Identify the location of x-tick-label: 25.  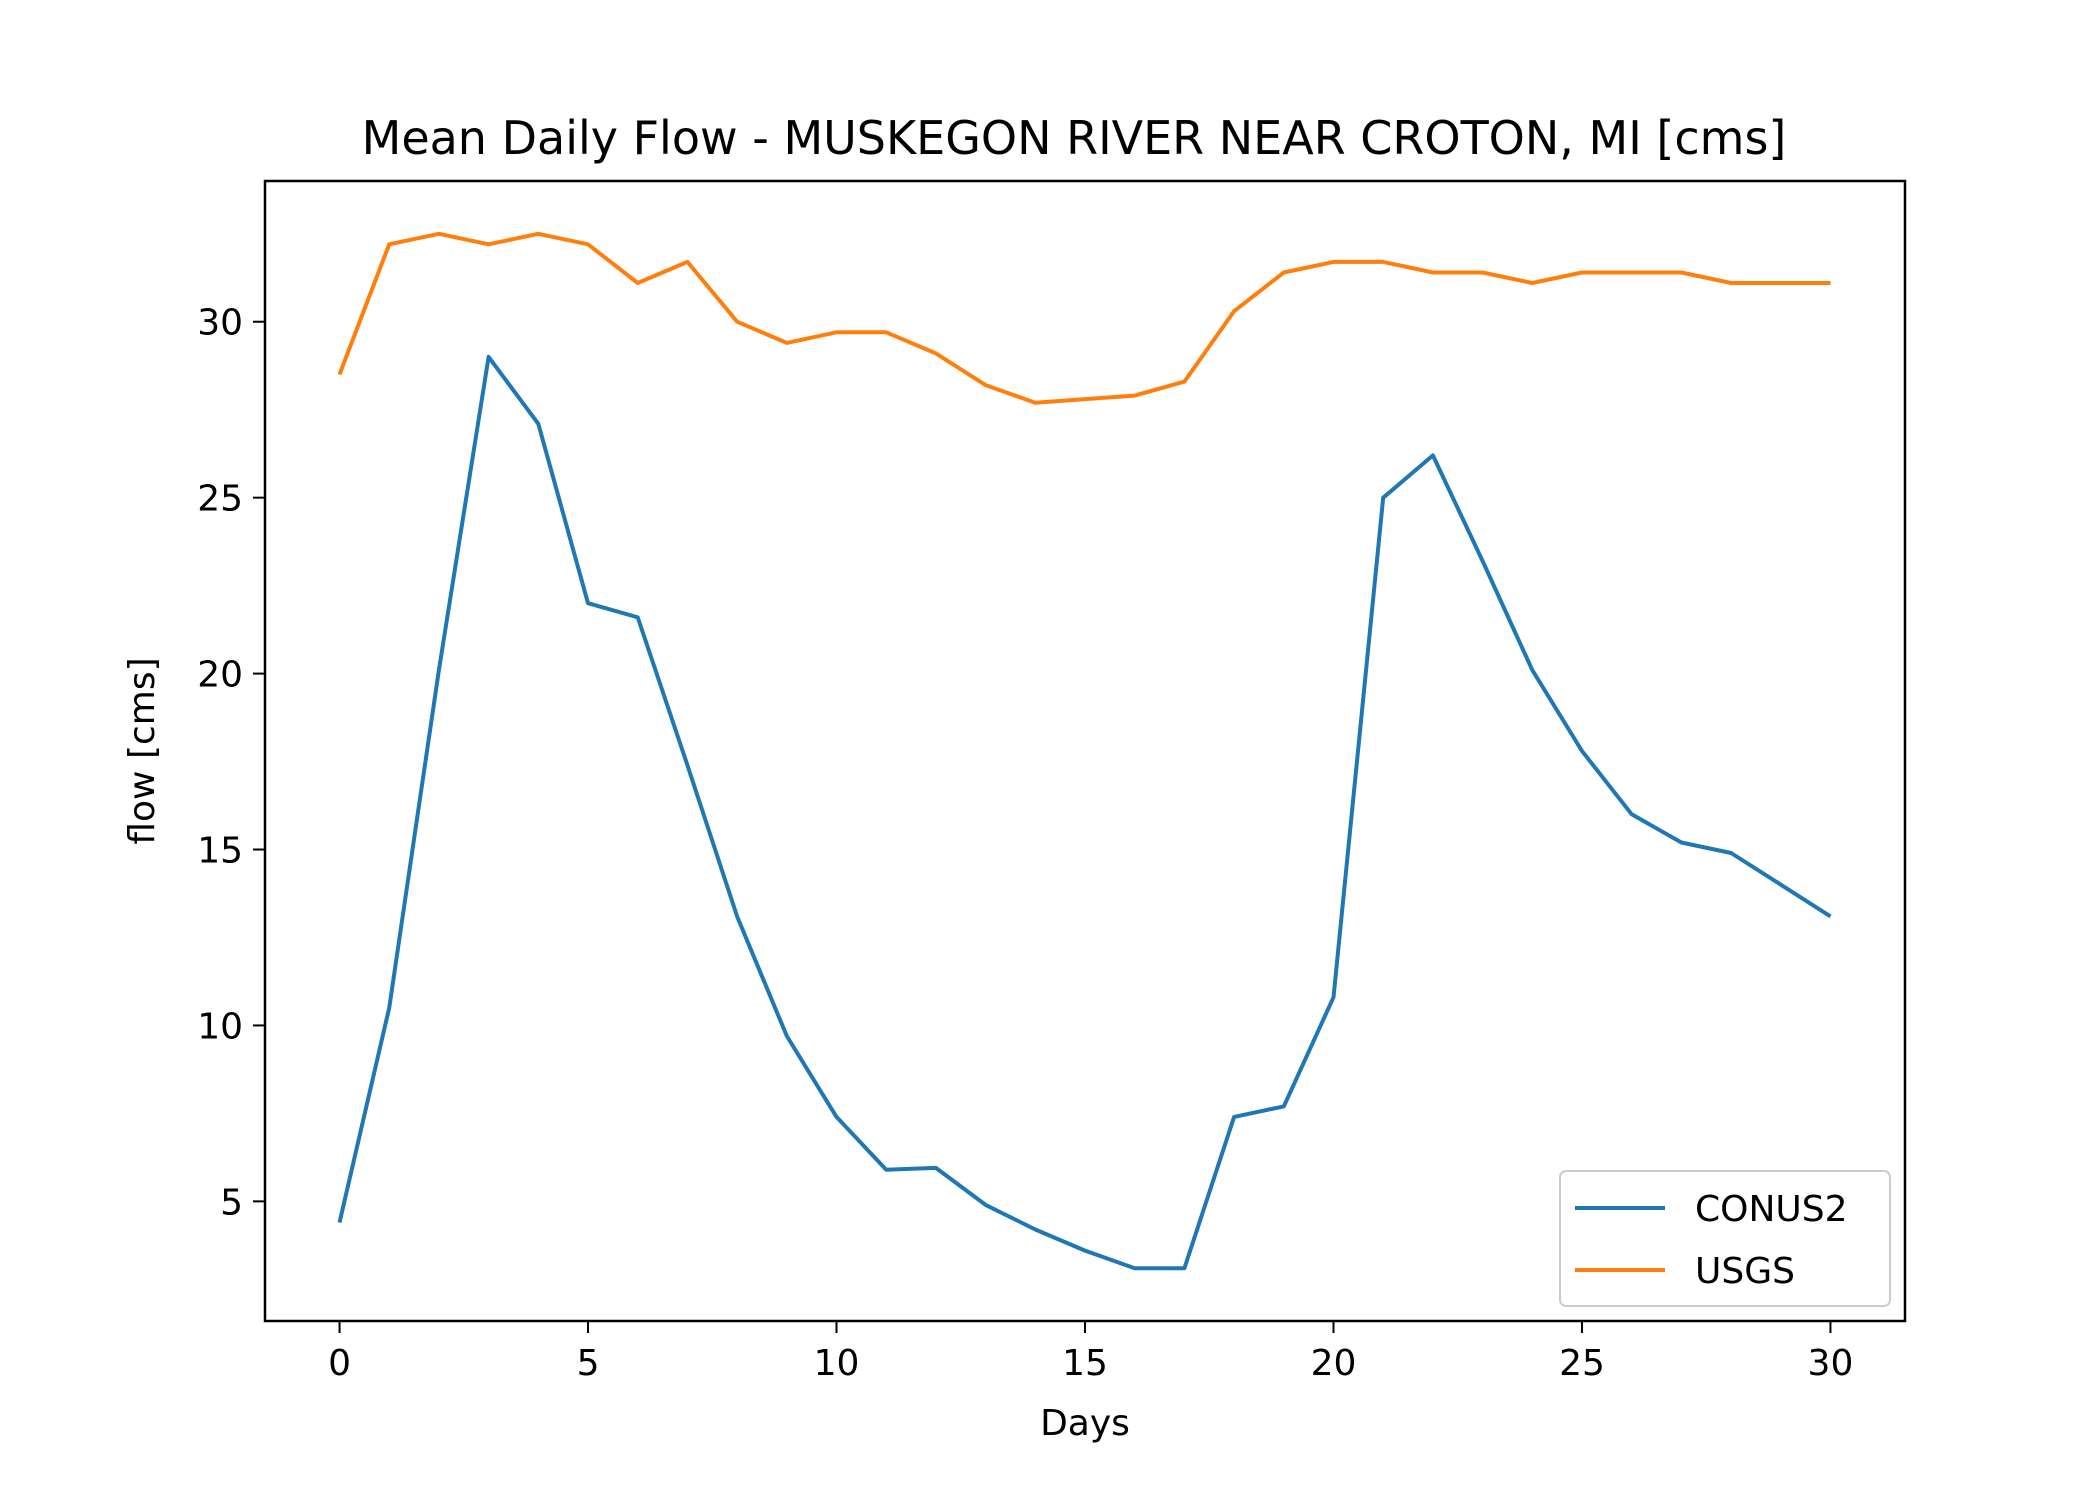
(1582, 1363).